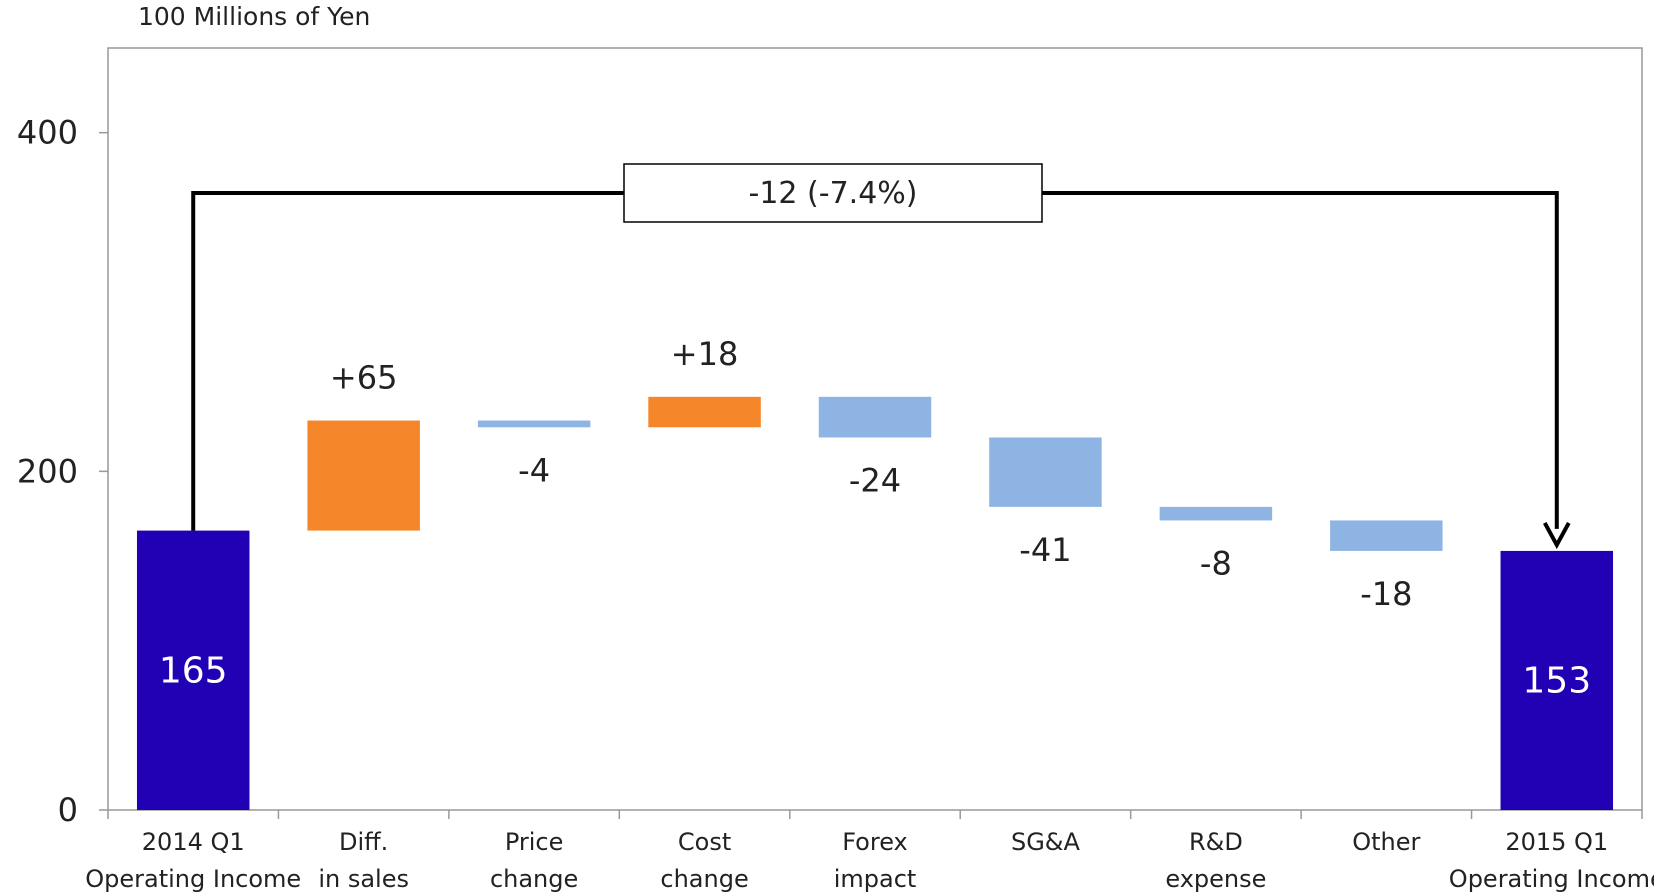  I want to click on change-bracket-right, so click(1300, 360).